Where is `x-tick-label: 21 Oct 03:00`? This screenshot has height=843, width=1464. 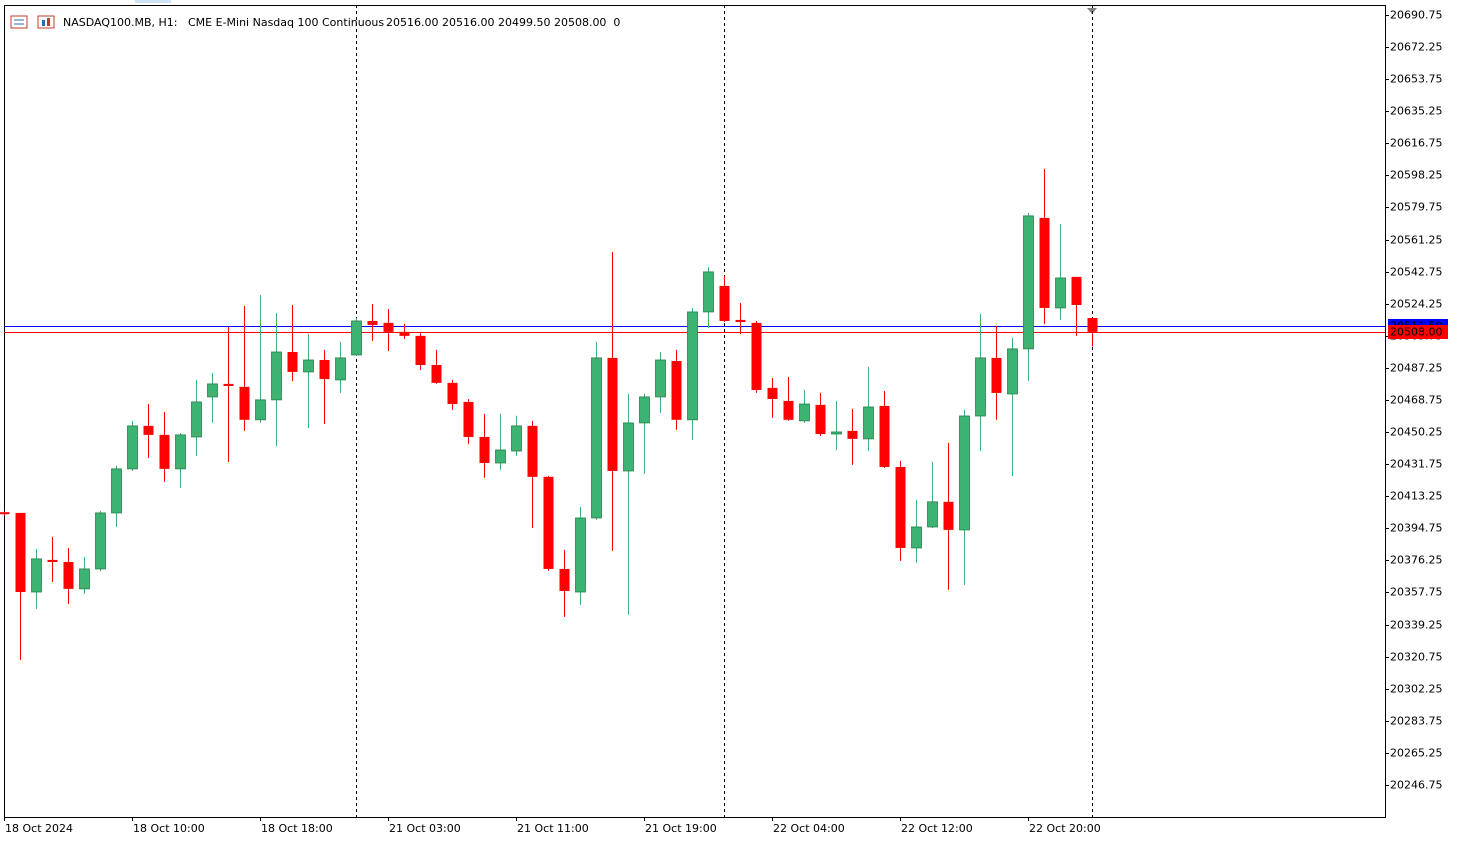
x-tick-label: 21 Oct 03:00 is located at coordinates (425, 828).